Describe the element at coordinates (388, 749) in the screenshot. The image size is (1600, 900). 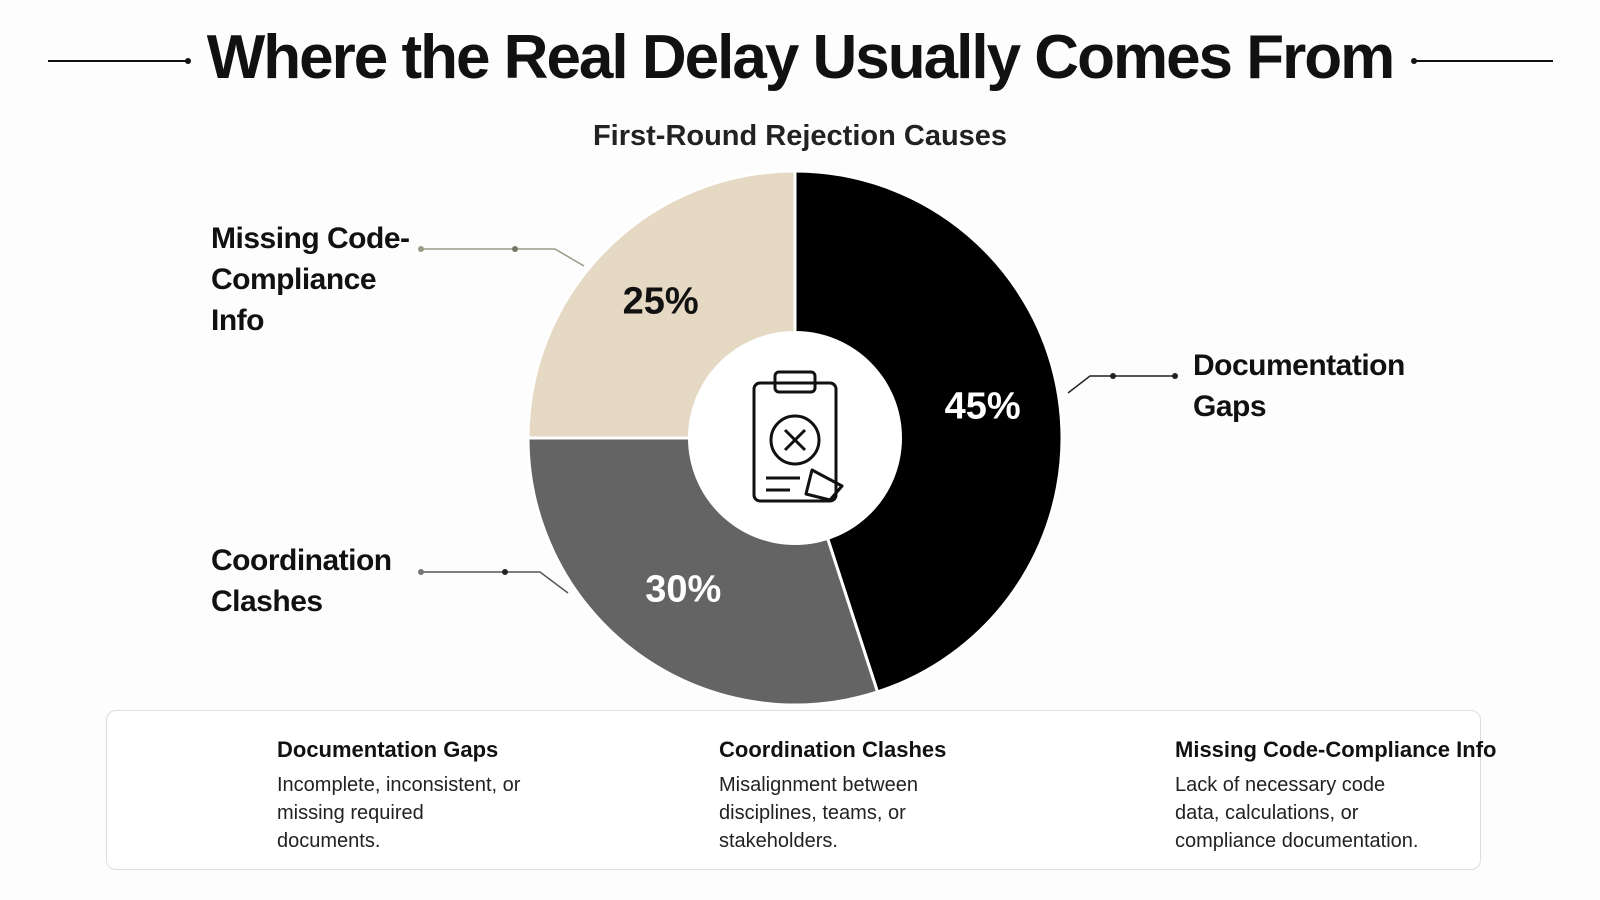
I see `card-title: Documentation Gaps` at that location.